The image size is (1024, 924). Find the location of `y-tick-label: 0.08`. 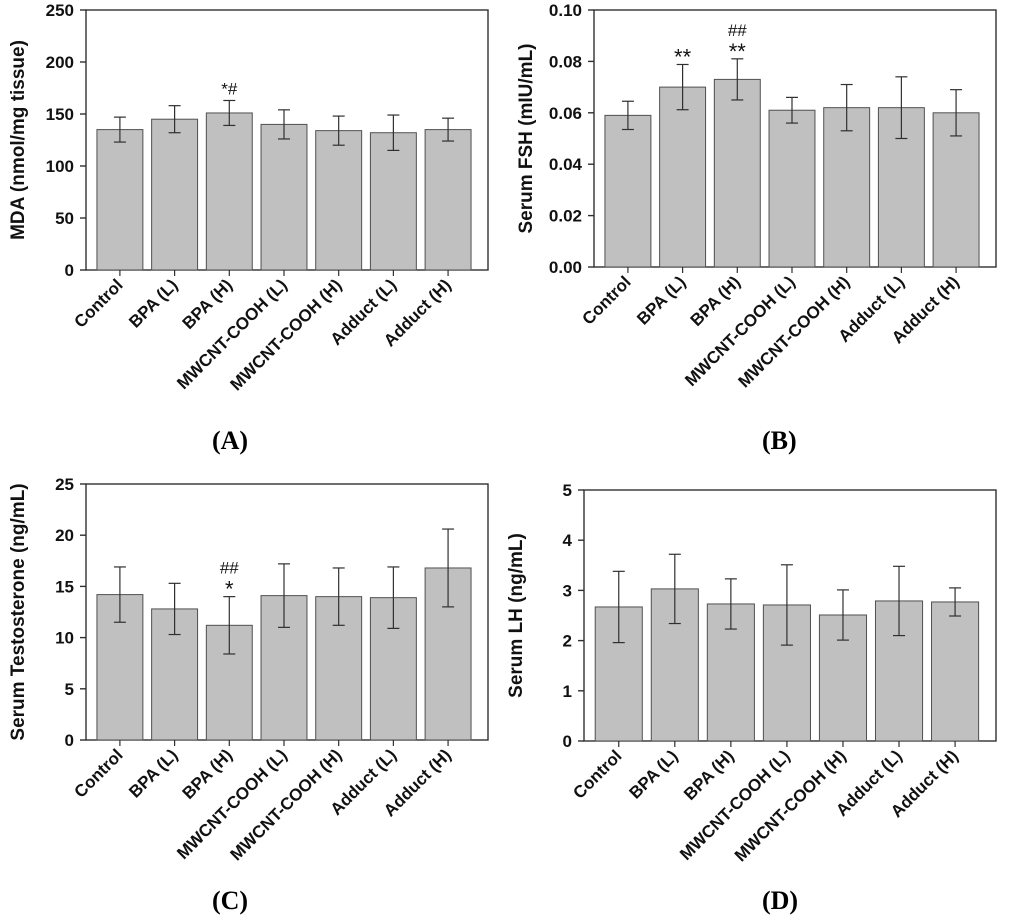

y-tick-label: 0.08 is located at coordinates (565, 61).